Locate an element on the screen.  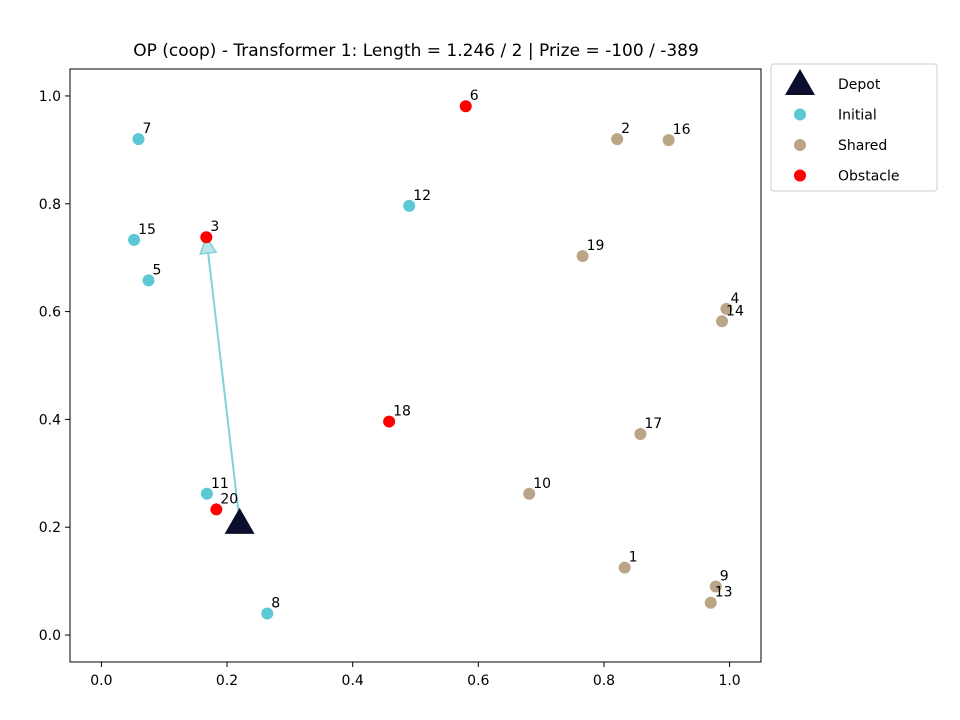
x-tick-label: 1.0 is located at coordinates (729, 681).